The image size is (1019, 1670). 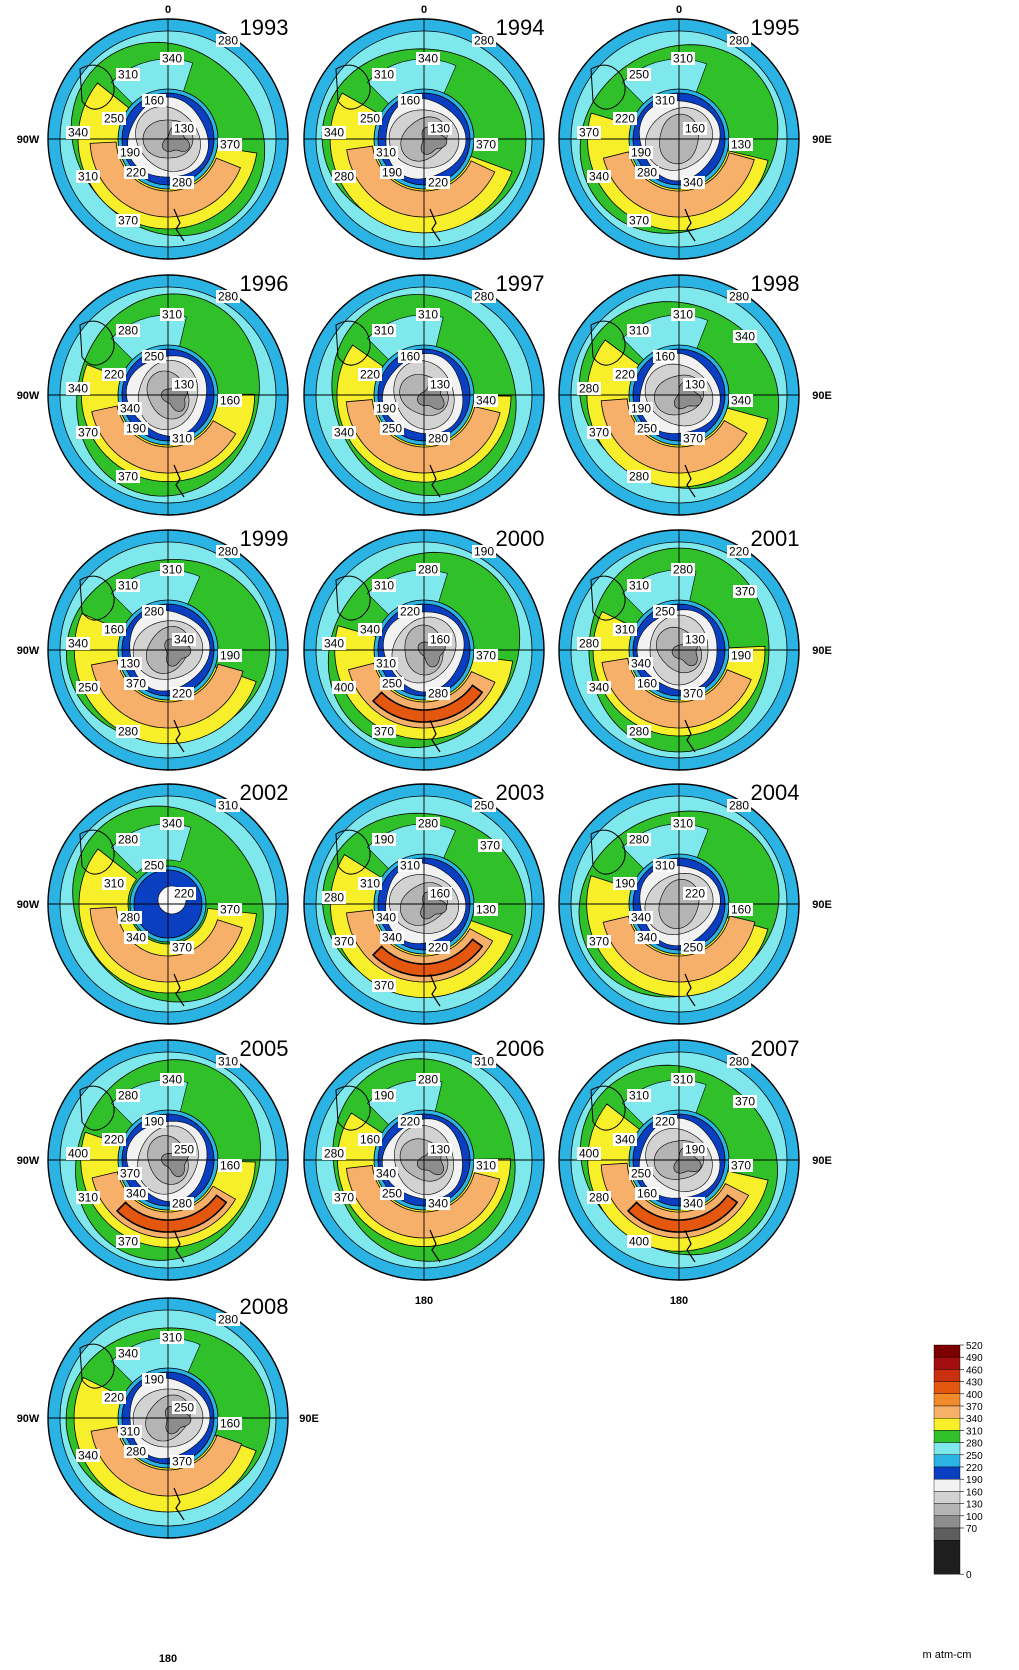 I want to click on colorbar-tick-label: 340, so click(x=974, y=1419).